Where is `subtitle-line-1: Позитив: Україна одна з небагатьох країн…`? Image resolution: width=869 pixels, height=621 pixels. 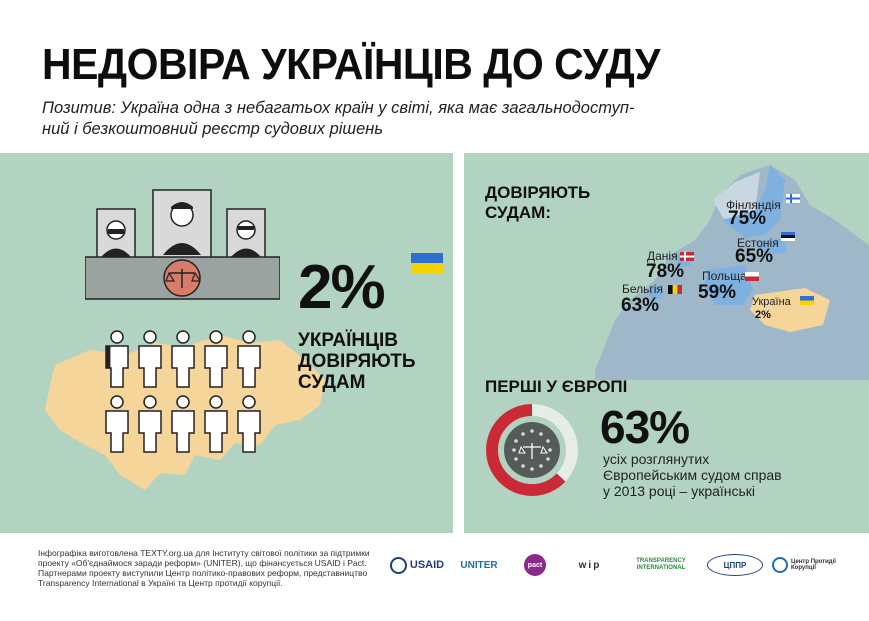 subtitle-line-1: Позитив: Україна одна з небагатьох країн… is located at coordinates (338, 108).